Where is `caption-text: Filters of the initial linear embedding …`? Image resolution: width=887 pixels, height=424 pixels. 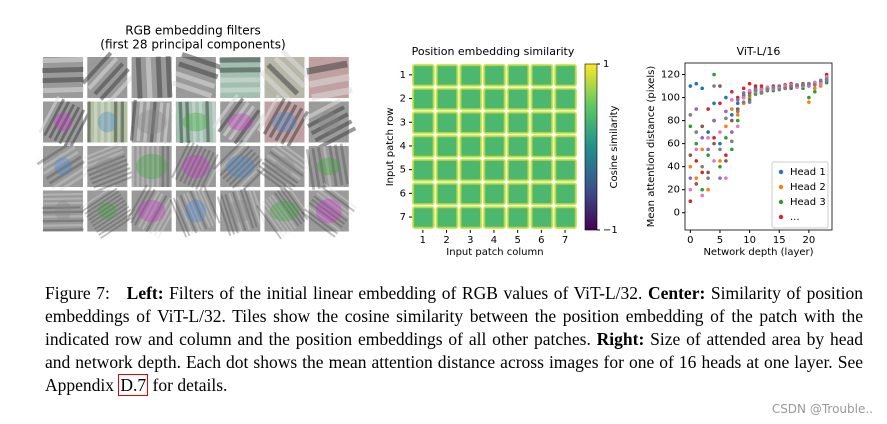
caption-text: Filters of the initial linear embedding … is located at coordinates (405, 293).